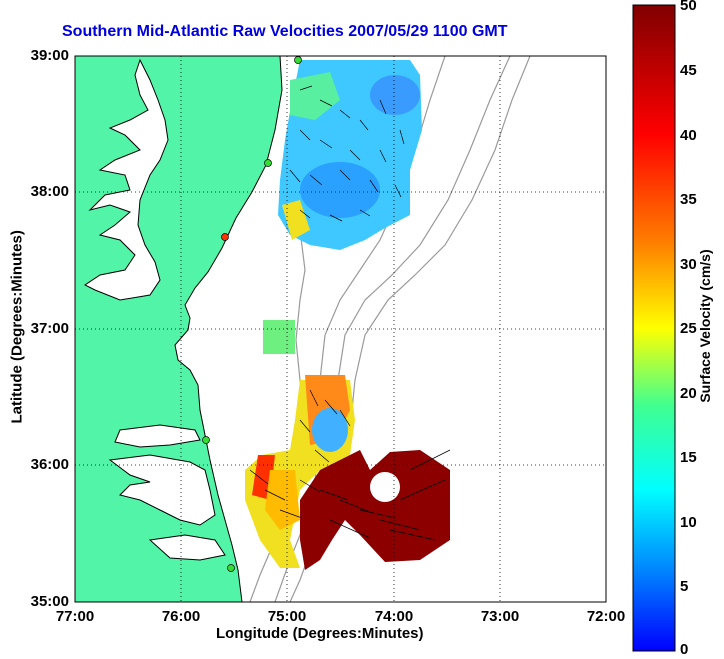  What do you see at coordinates (347, 472) in the screenshot?
I see `southern-velocity-field` at bounding box center [347, 472].